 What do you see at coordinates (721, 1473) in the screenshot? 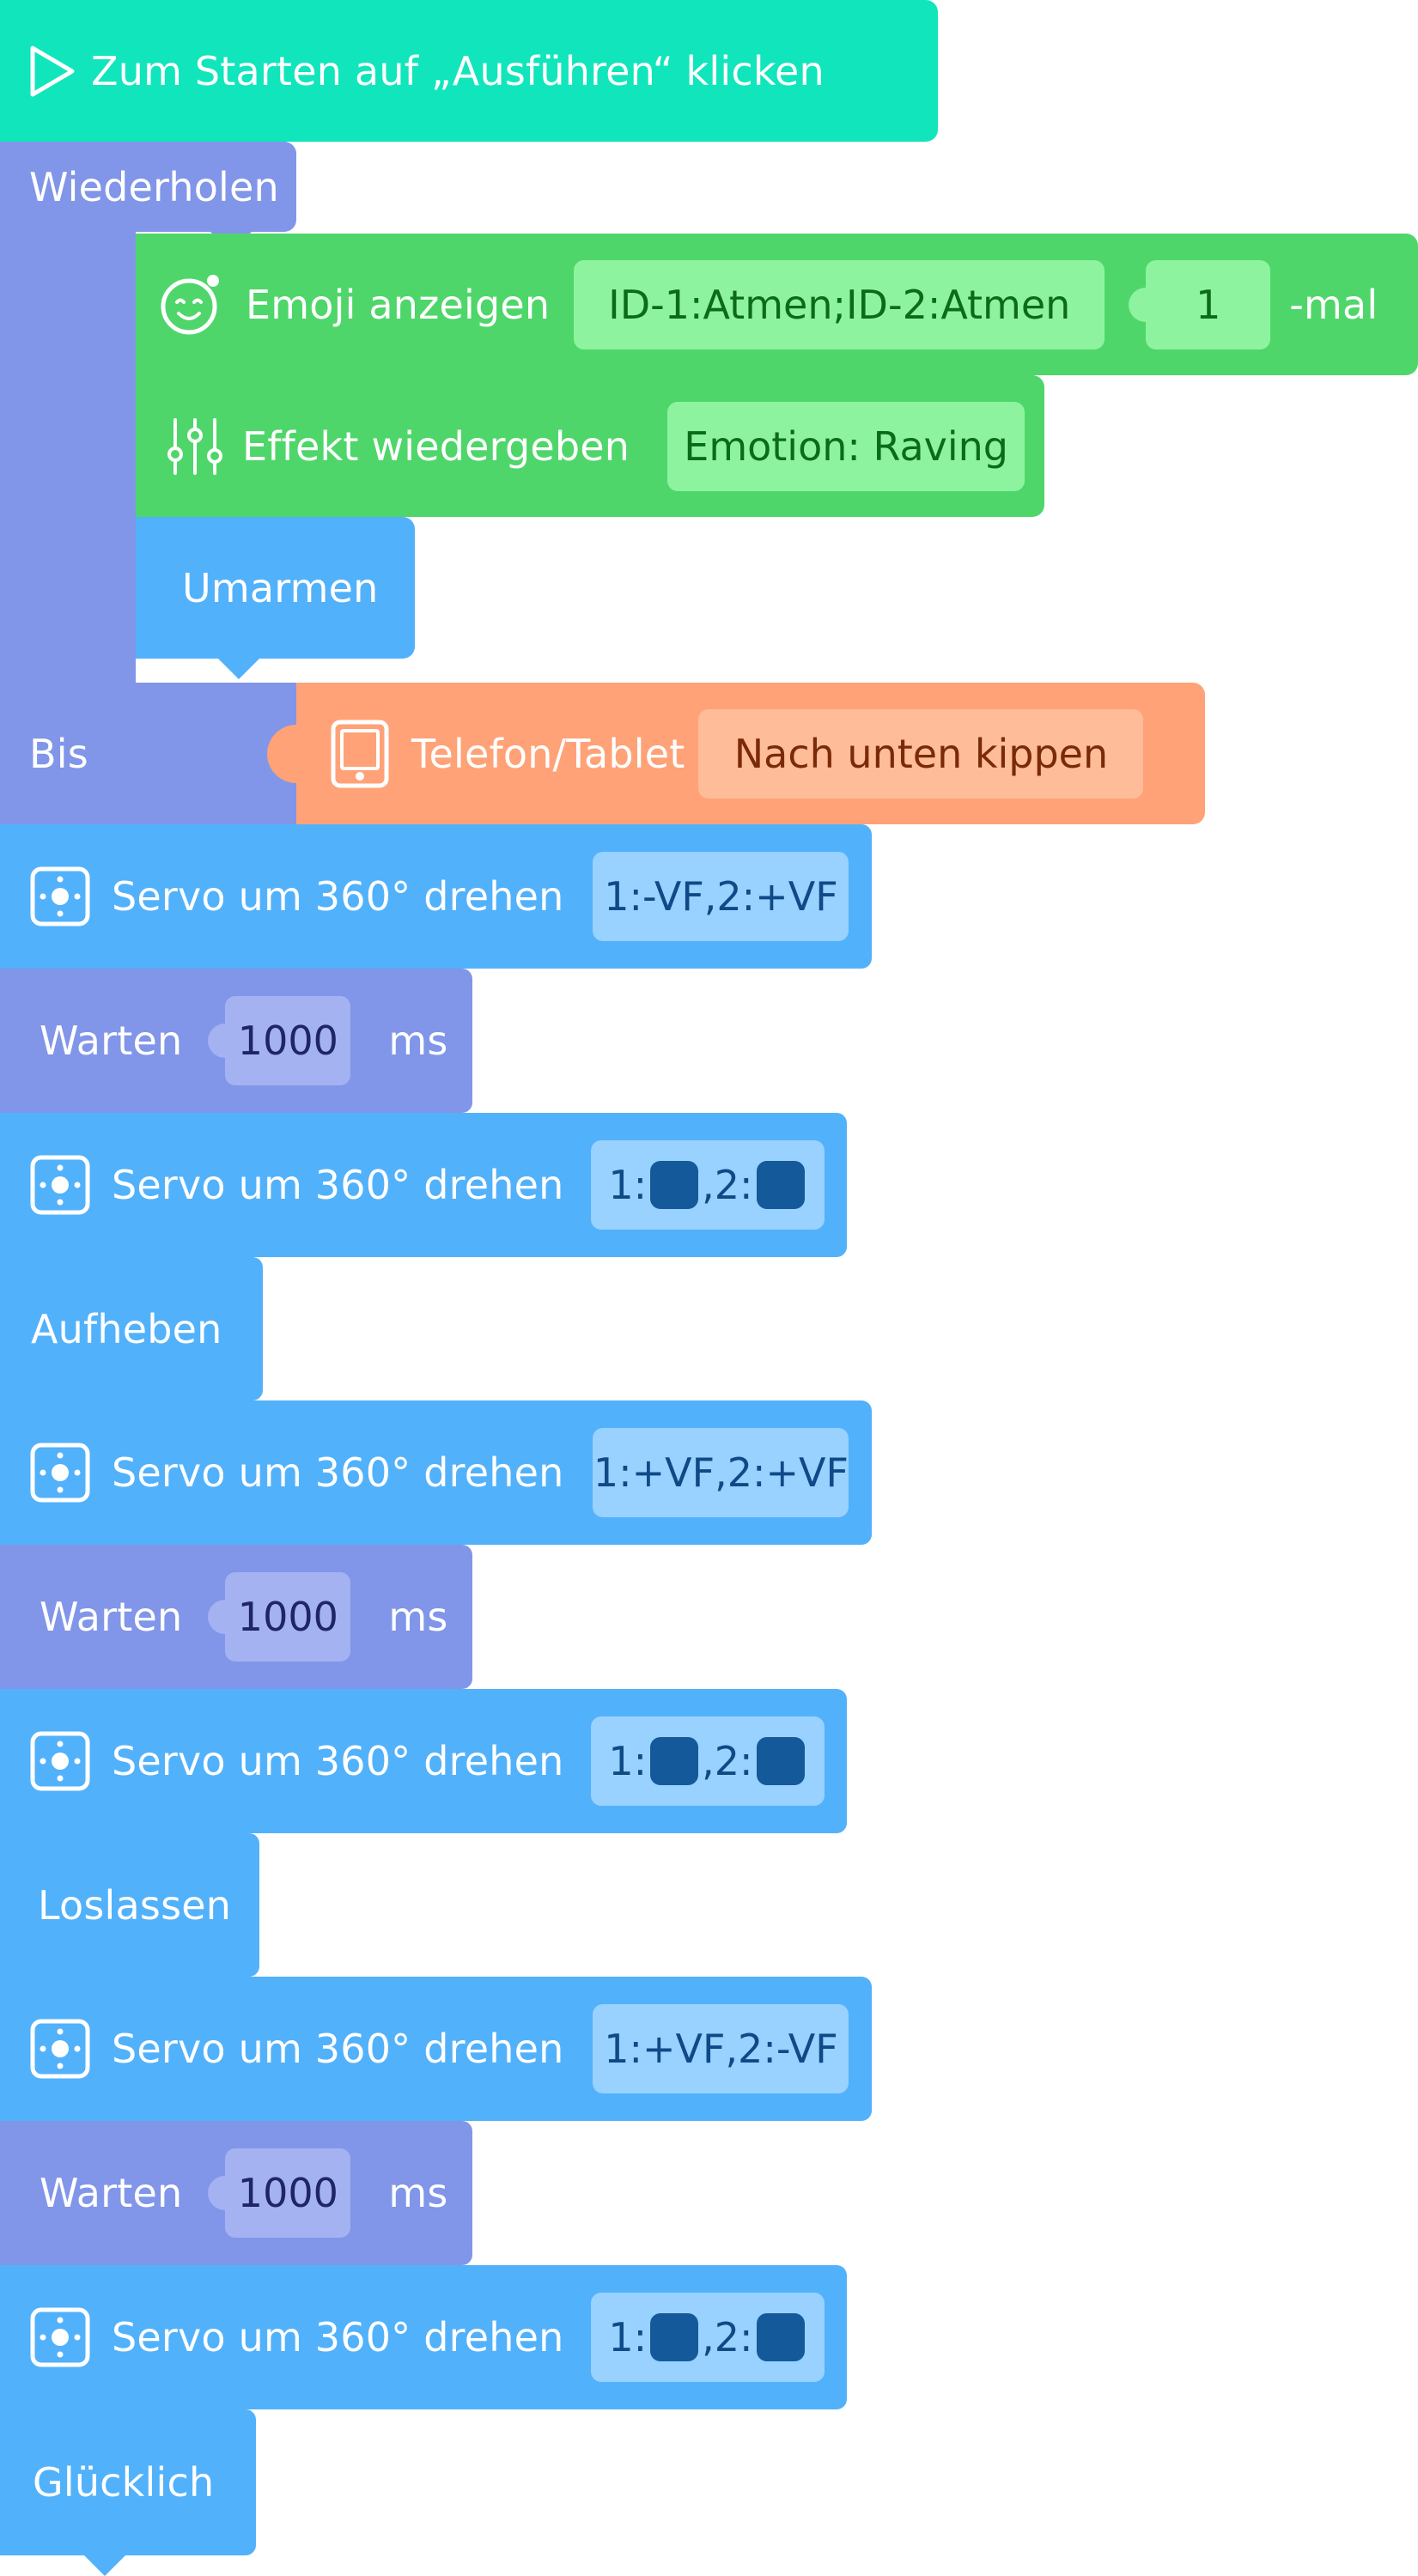
I see `servo-value-field: 1:+VF,2:+VF` at bounding box center [721, 1473].